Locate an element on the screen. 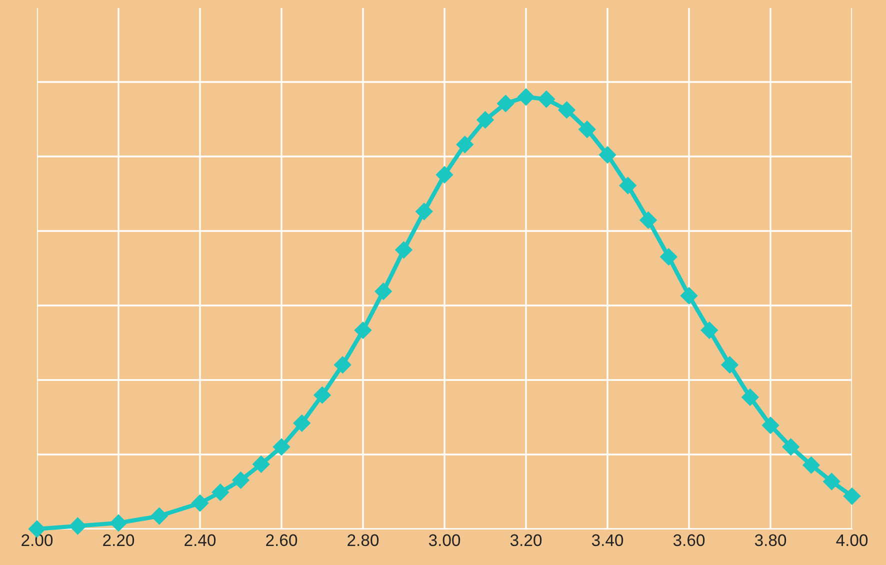 The width and height of the screenshot is (886, 565). x-tick-label: 4.00 is located at coordinates (852, 540).